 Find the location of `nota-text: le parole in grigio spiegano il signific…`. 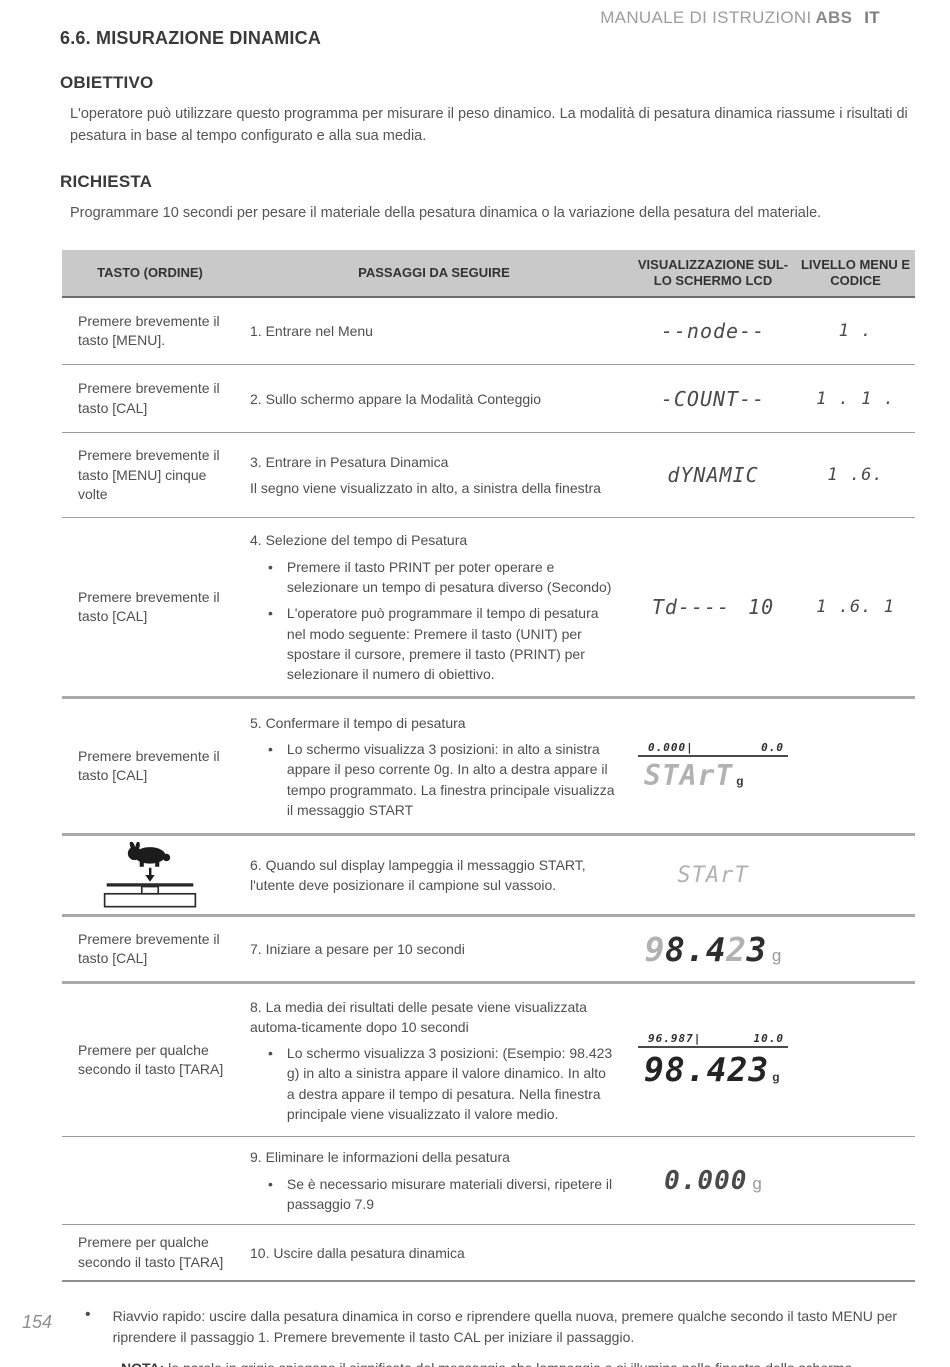

nota-text: le parole in grigio spiegano il signific… is located at coordinates (510, 1363).